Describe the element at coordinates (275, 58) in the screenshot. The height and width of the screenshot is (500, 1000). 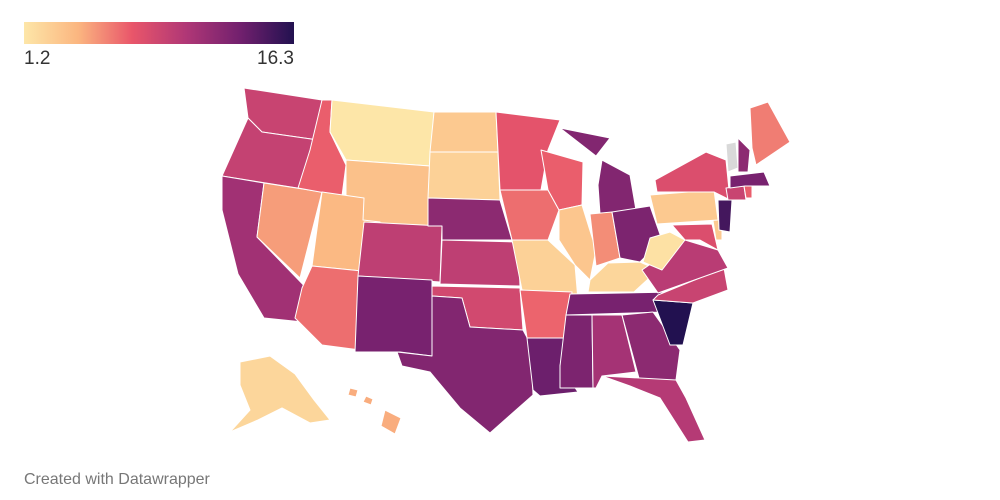
I see `legend-max-label: 16.3` at that location.